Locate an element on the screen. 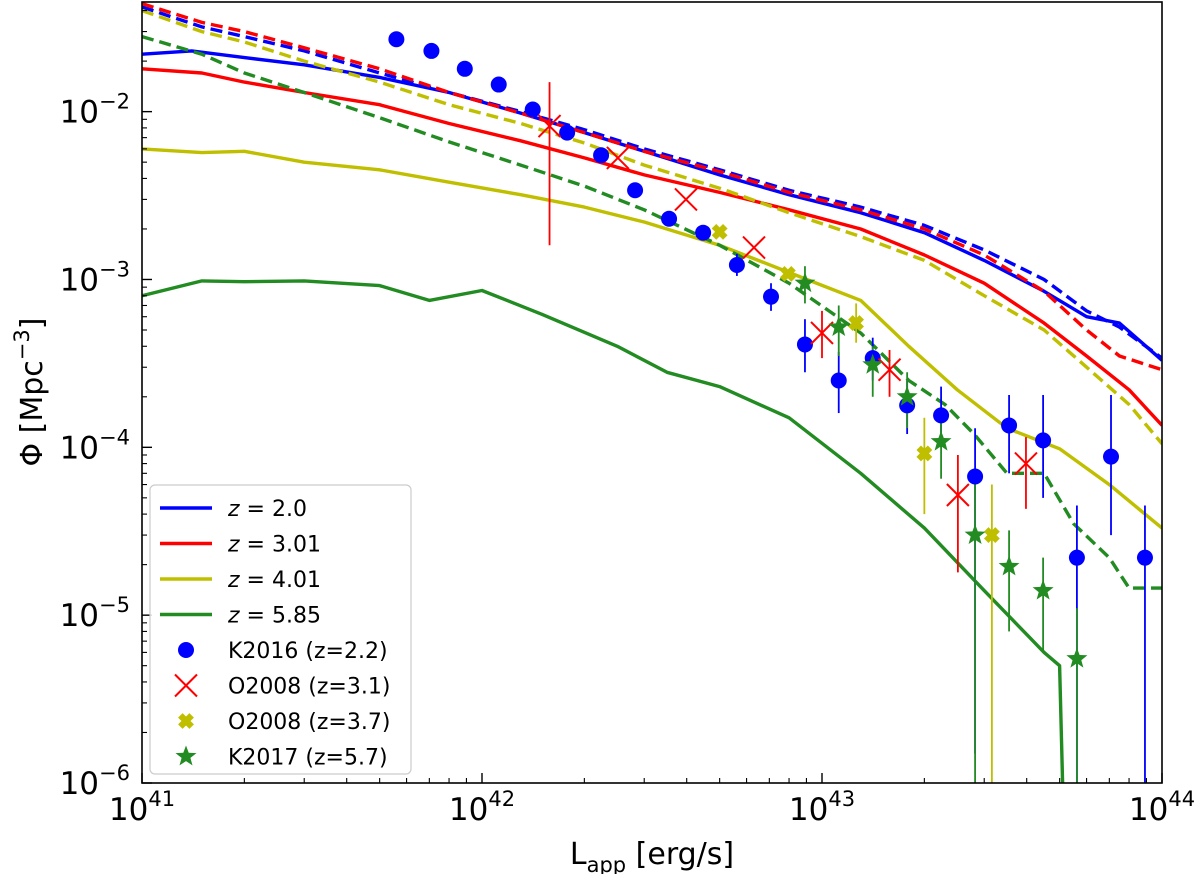 This screenshot has height=874, width=1200. legend-box is located at coordinates (280, 629).